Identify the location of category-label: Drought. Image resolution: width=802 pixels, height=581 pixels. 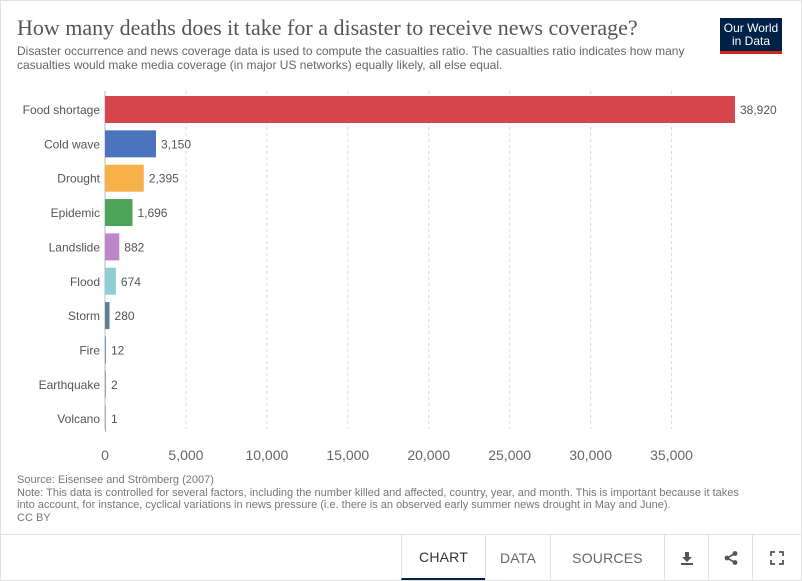
(78, 179).